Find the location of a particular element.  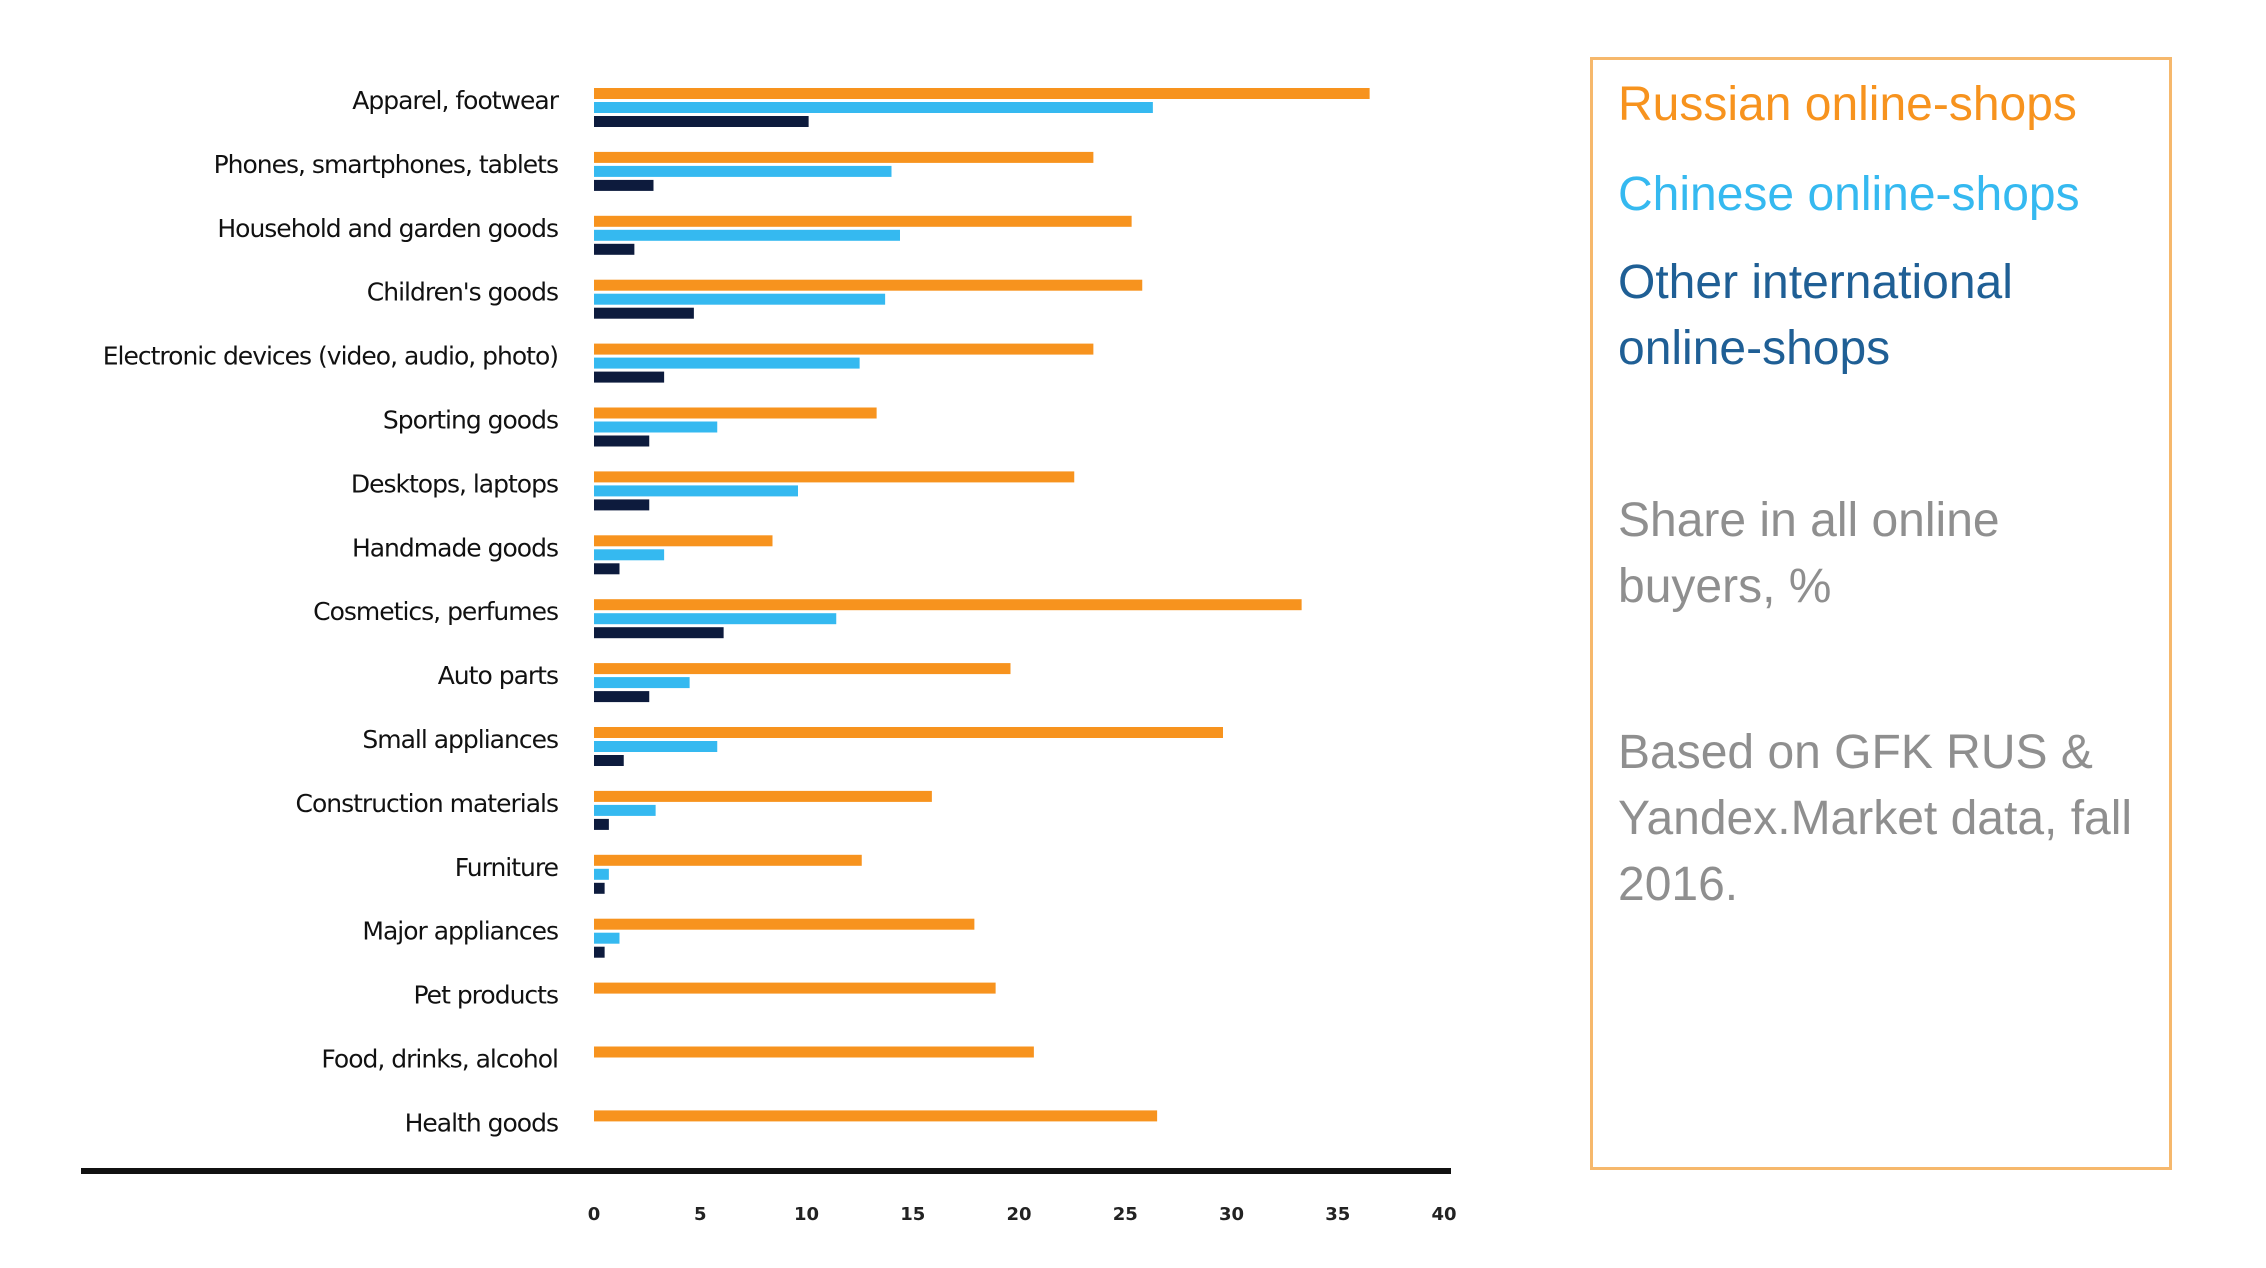

category-label: Electronic devices (video, audio, photo) is located at coordinates (330, 356).